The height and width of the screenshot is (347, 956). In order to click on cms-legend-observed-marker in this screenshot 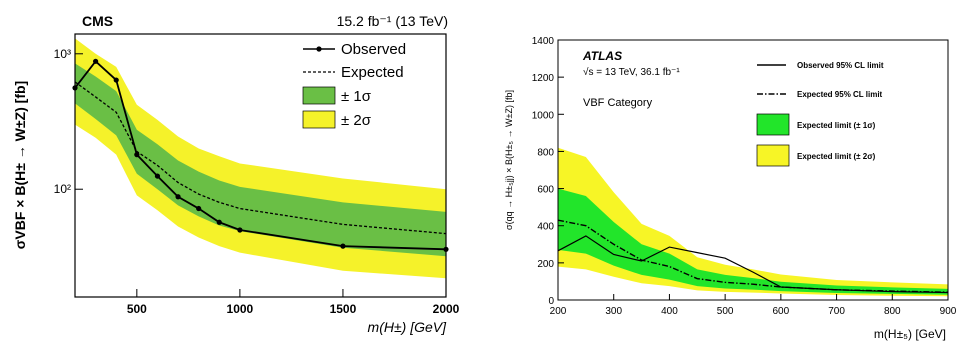, I will do `click(319, 49)`.